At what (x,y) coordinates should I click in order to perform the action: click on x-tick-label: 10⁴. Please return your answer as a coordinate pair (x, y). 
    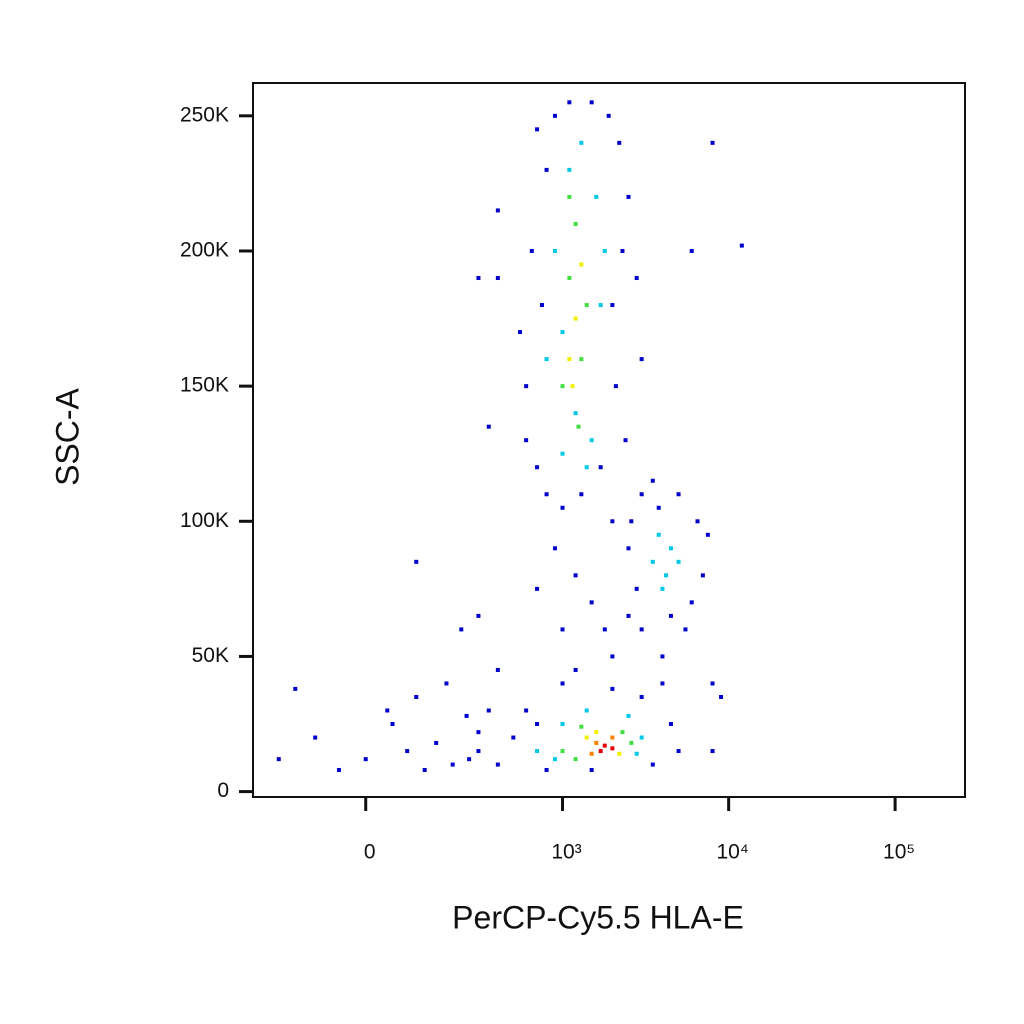
    Looking at the image, I should click on (732, 852).